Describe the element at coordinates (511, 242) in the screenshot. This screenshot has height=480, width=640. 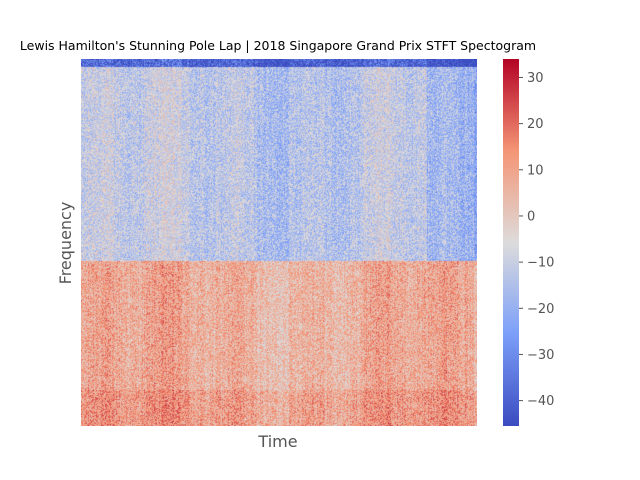
I see `colorbar-gradient` at that location.